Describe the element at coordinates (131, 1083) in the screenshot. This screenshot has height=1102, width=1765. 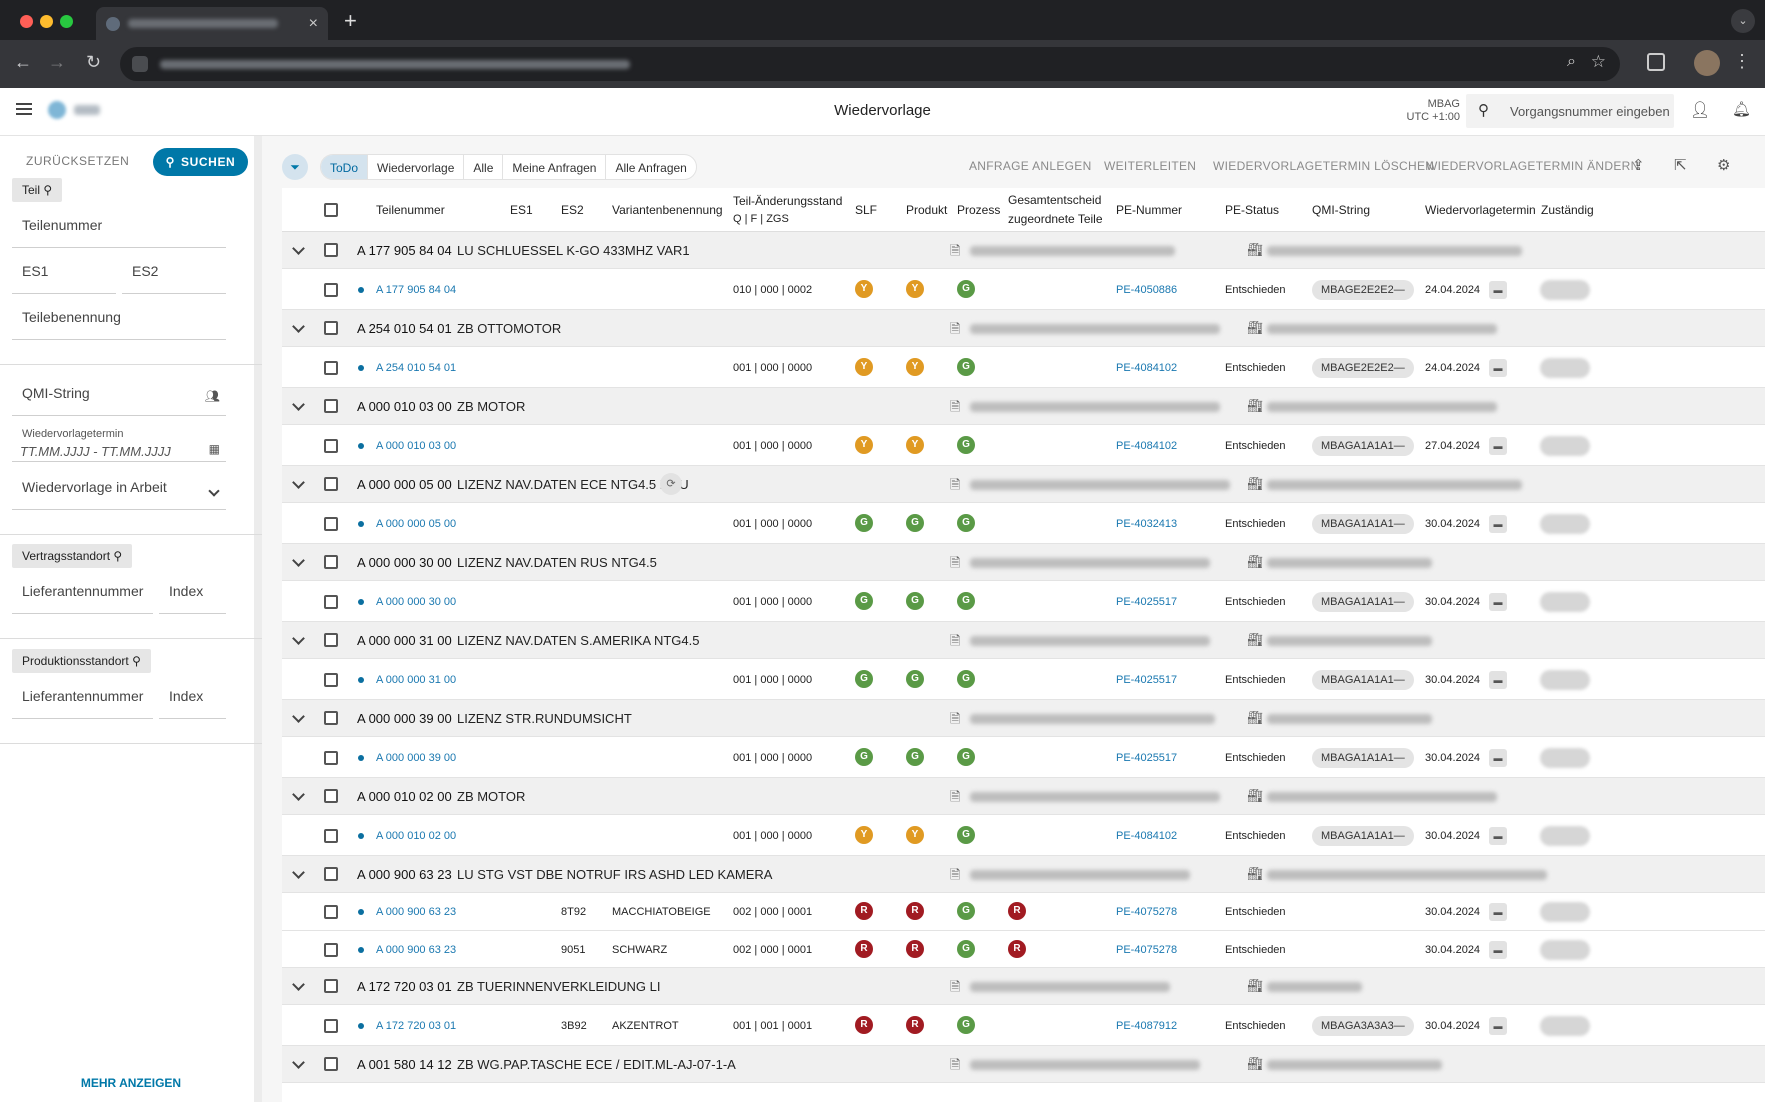
I see `show-more-button: MEHR ANZEIGEN` at that location.